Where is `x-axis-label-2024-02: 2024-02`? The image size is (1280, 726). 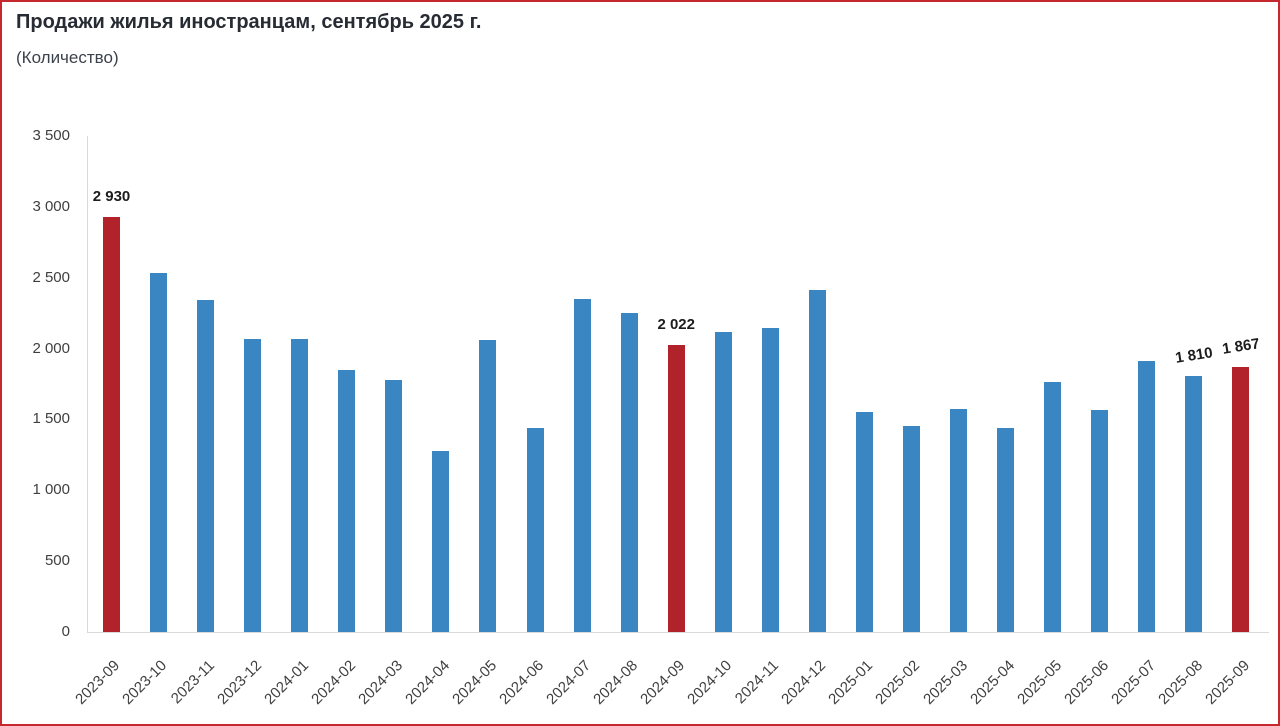
x-axis-label-2024-02: 2024-02 is located at coordinates (333, 682).